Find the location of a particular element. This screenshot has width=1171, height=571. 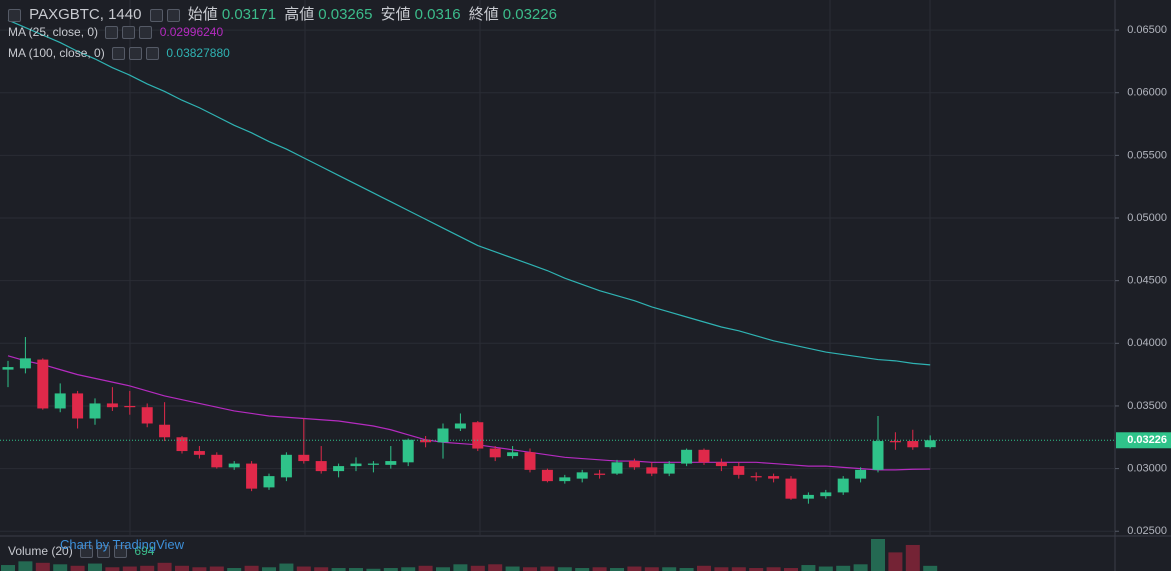

last-price-tag is located at coordinates (1143, 440).